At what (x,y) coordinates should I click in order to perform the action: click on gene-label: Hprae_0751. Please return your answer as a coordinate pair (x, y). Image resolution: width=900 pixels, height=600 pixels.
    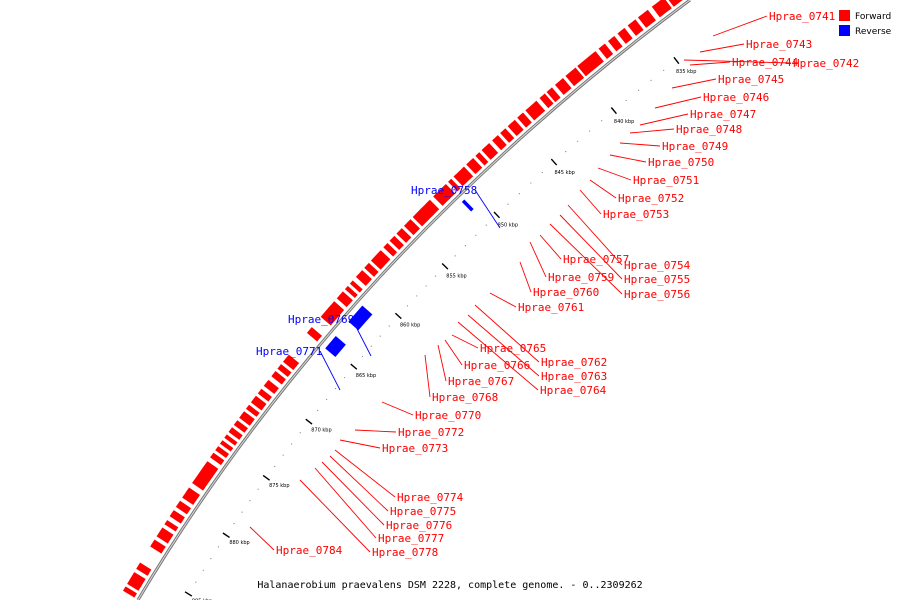
    Looking at the image, I should click on (666, 180).